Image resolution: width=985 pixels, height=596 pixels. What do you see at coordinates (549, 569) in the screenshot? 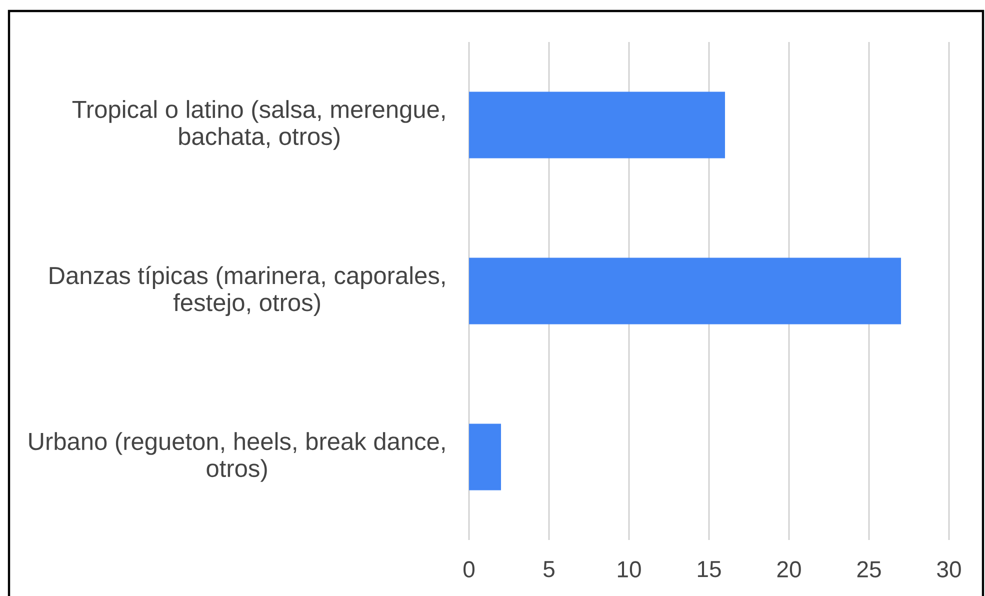
I see `x-tick-label: 5` at bounding box center [549, 569].